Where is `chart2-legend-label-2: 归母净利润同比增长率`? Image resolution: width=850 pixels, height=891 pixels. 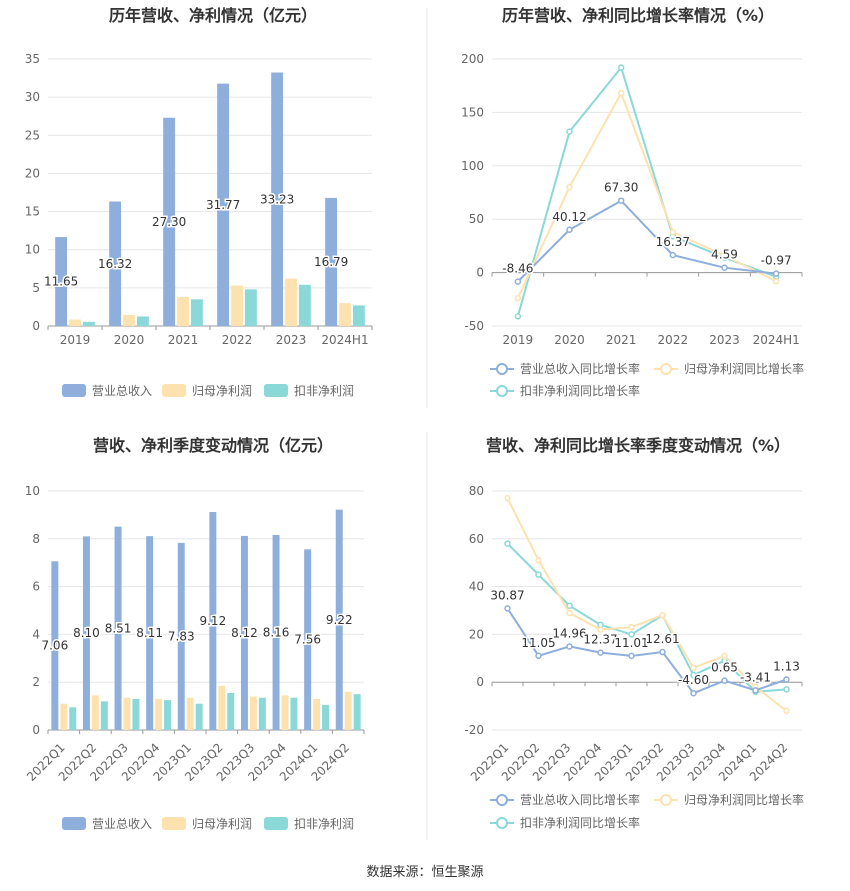 chart2-legend-label-2: 归母净利润同比增长率 is located at coordinates (744, 368).